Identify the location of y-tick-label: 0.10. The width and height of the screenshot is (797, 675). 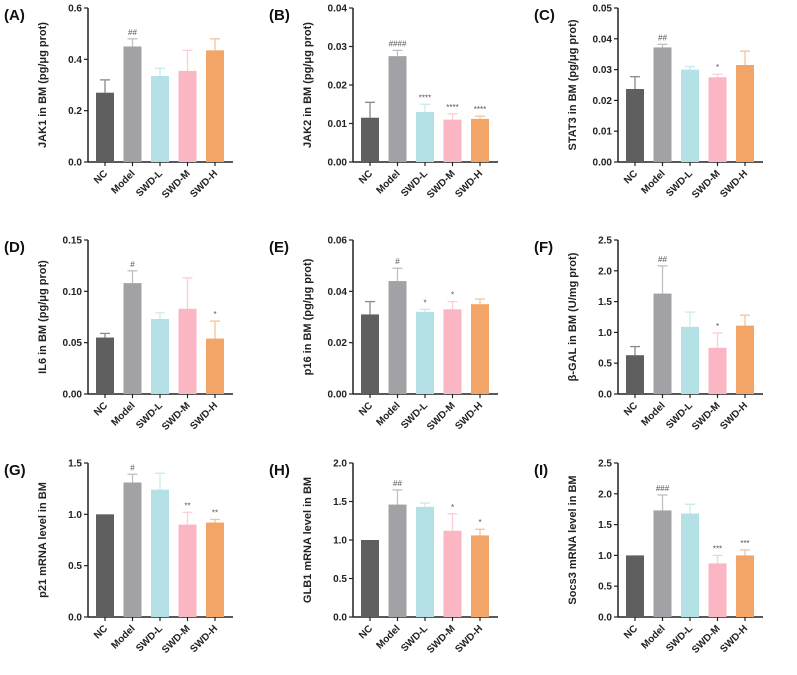
(73, 292).